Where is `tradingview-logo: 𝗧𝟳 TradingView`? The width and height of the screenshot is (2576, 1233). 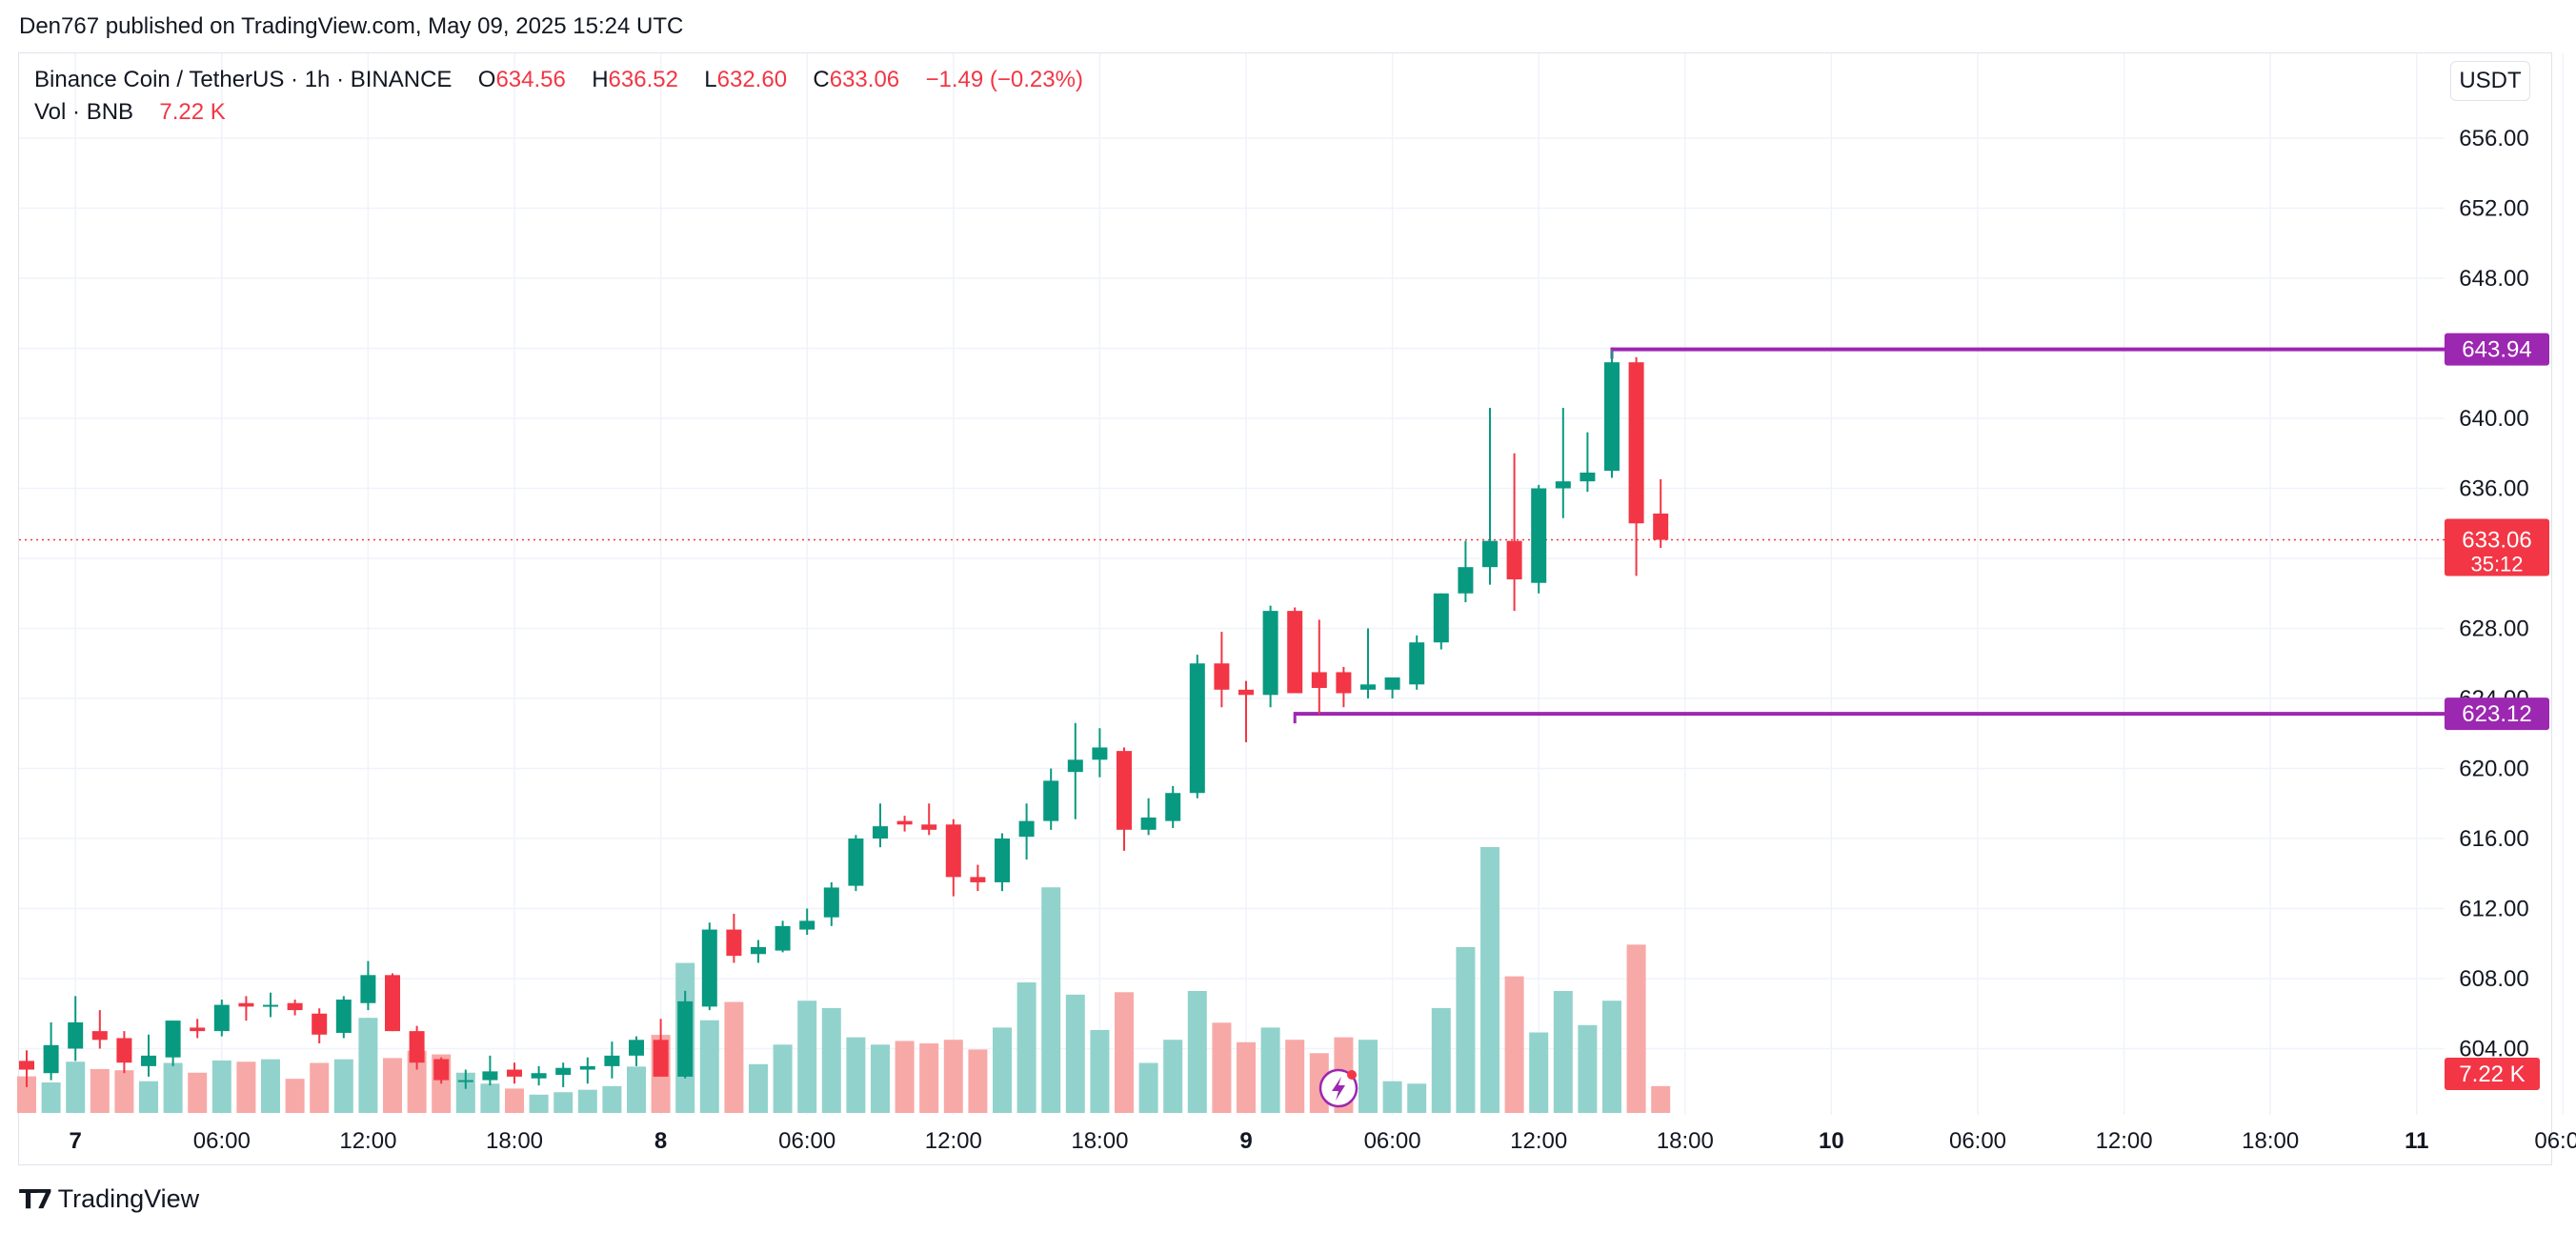 tradingview-logo: 𝗧𝟳 TradingView is located at coordinates (109, 1199).